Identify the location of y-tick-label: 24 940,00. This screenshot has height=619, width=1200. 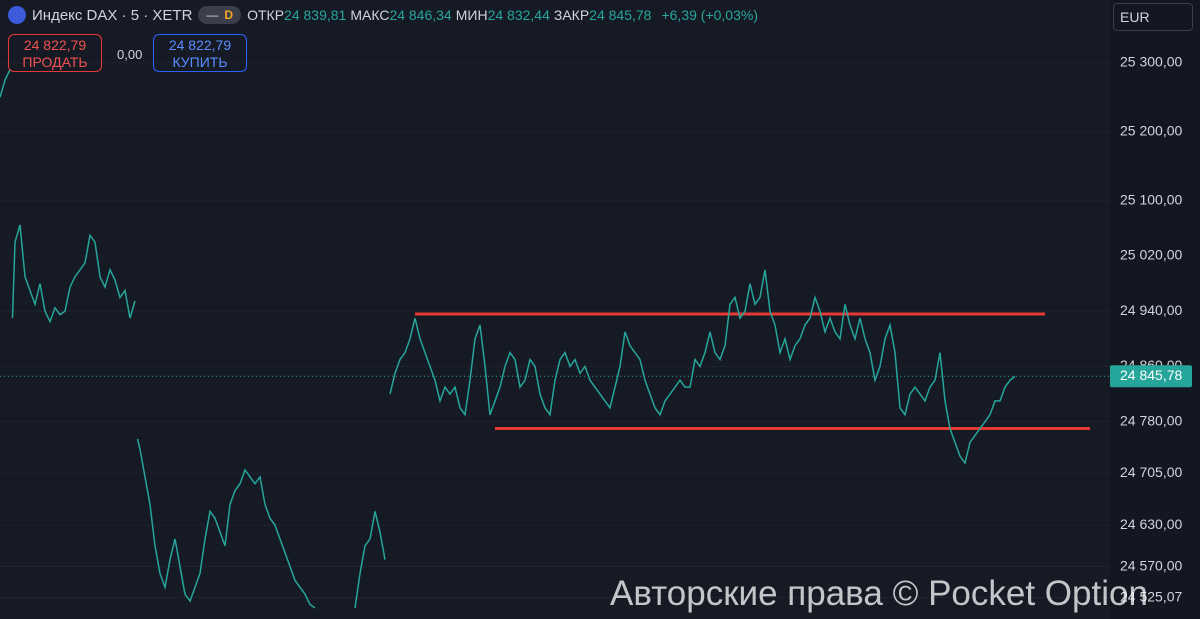
(1151, 310).